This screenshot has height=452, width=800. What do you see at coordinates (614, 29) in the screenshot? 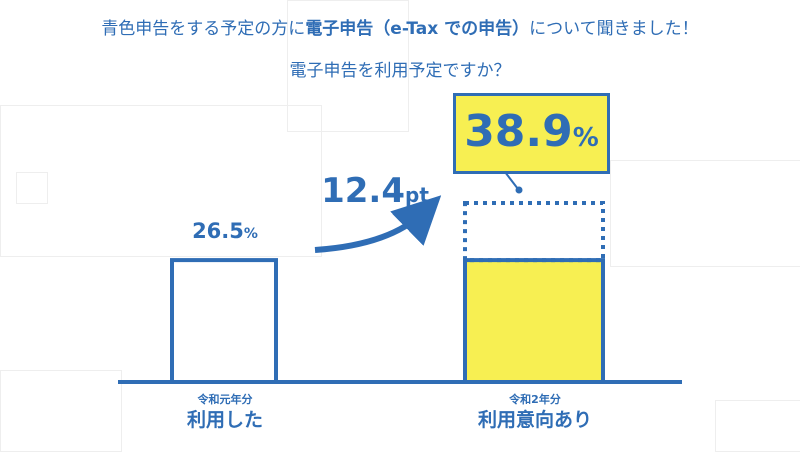
I see `heading-text: について聞きました！` at bounding box center [614, 29].